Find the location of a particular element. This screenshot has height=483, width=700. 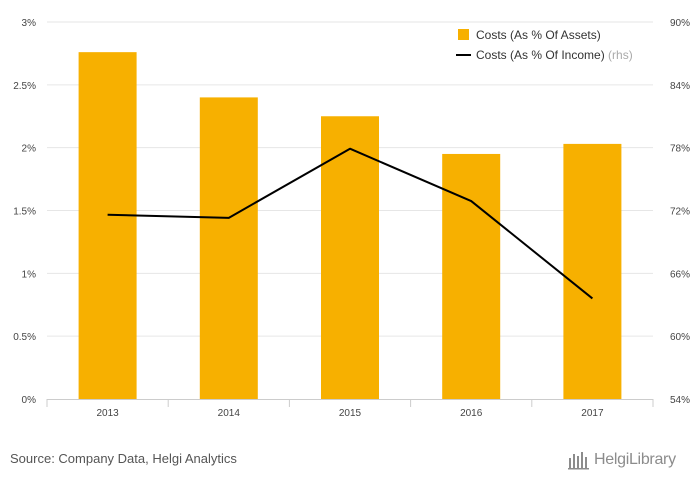

y-left-tick-label: 0.5% is located at coordinates (24, 337).